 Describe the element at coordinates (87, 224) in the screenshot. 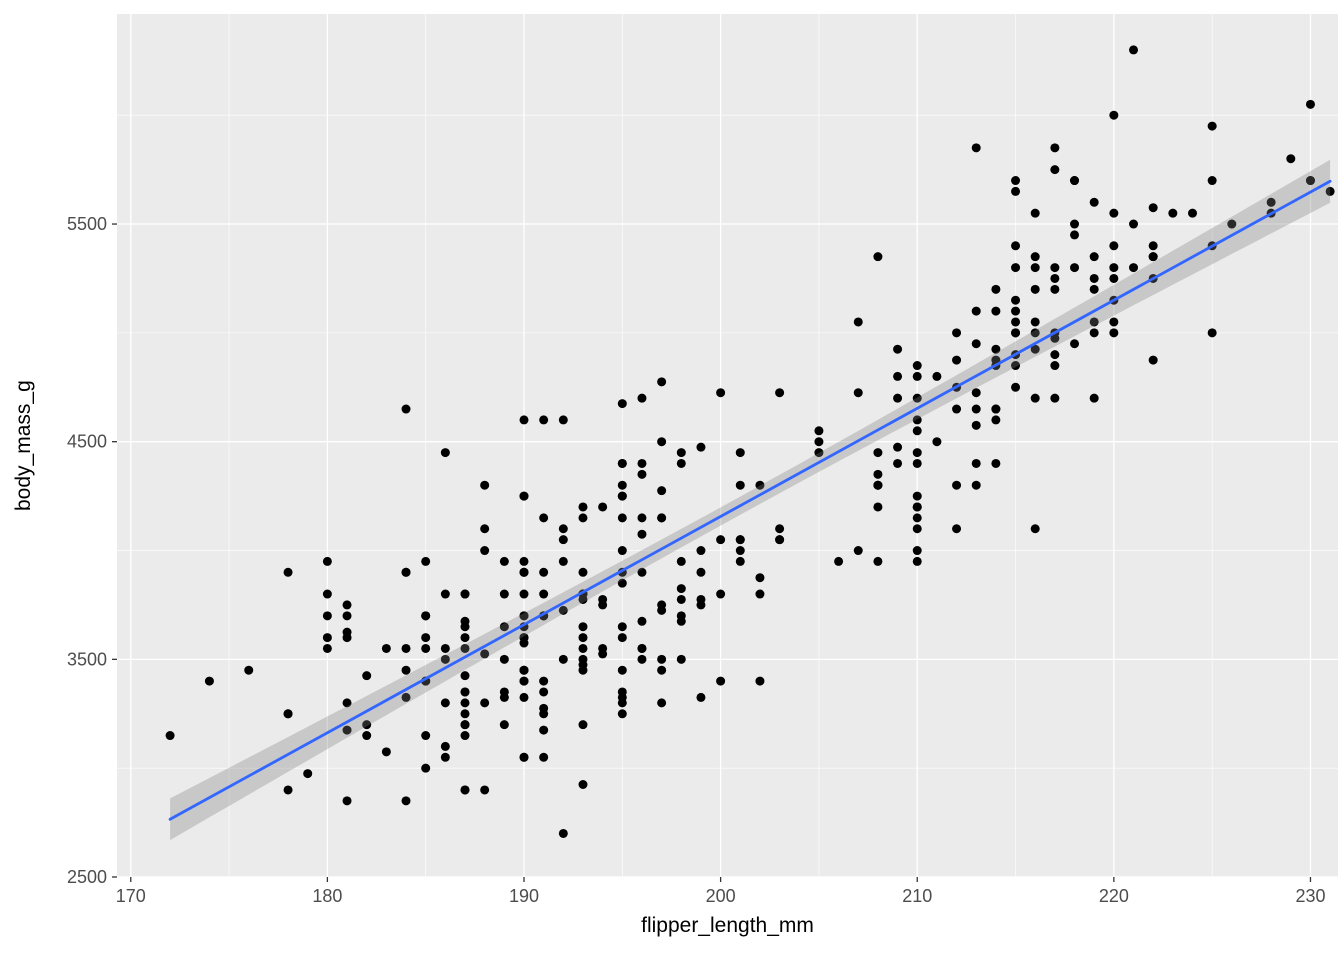

I see `y-tick-label: 5500` at that location.